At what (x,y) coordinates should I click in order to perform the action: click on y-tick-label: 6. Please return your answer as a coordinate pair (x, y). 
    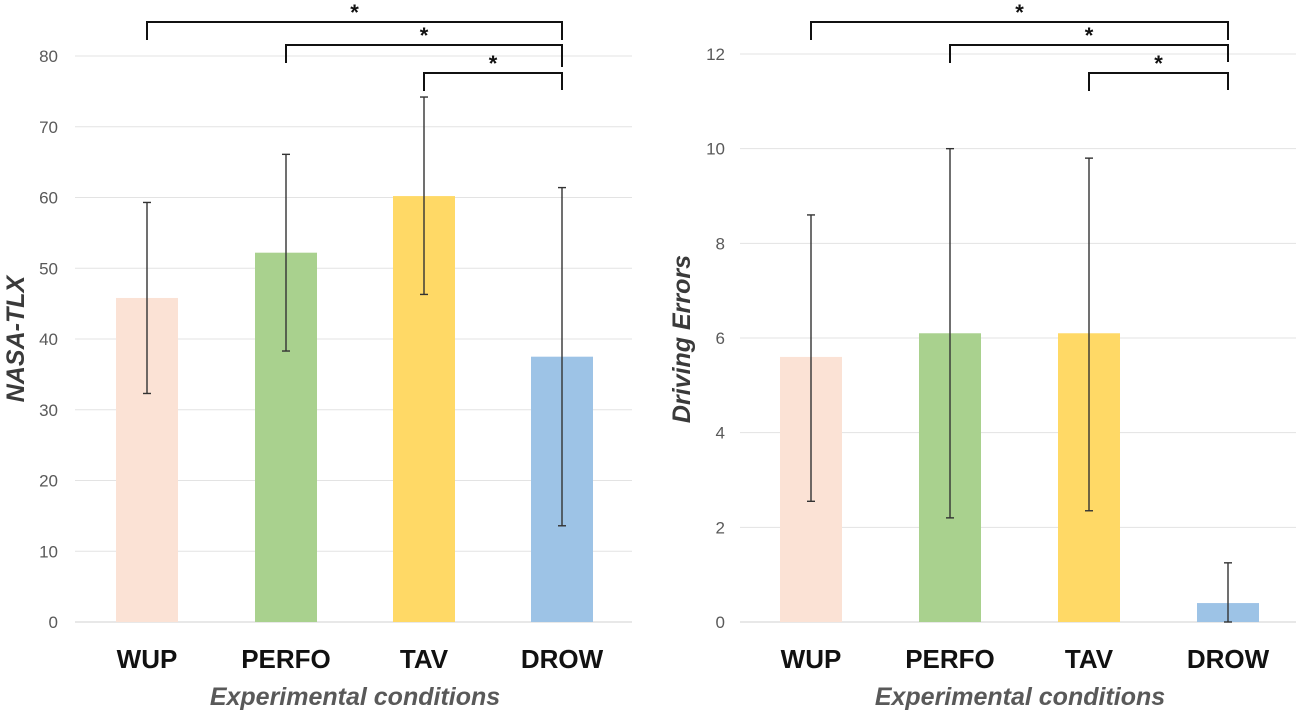
    Looking at the image, I should click on (720, 338).